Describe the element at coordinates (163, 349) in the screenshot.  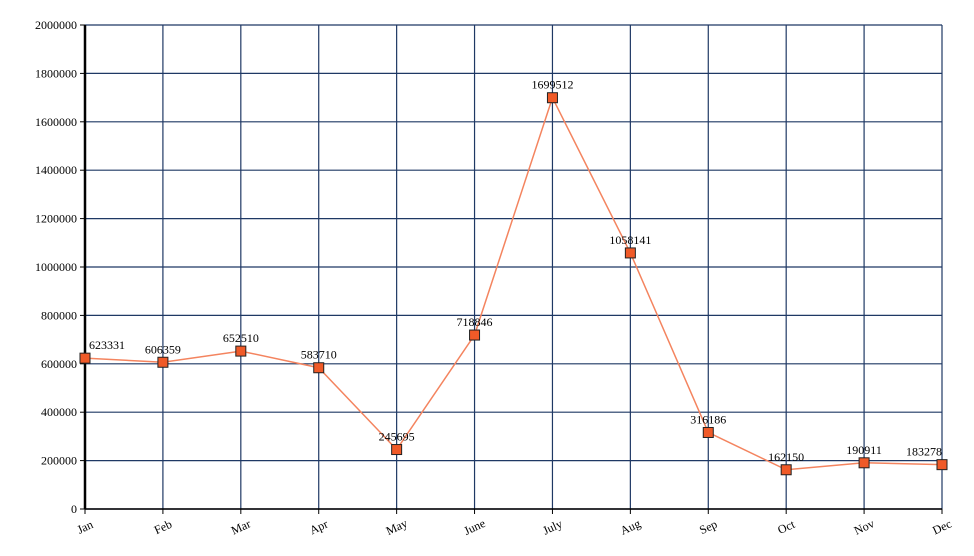
I see `data-label: 606359` at that location.